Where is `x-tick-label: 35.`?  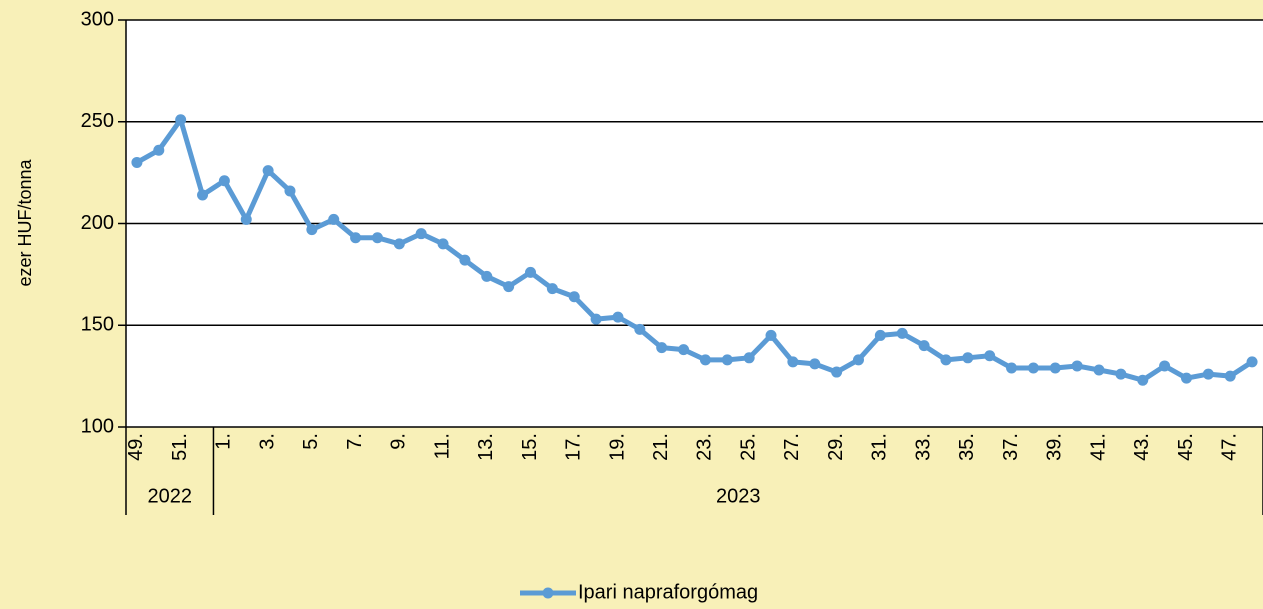 x-tick-label: 35. is located at coordinates (967, 447).